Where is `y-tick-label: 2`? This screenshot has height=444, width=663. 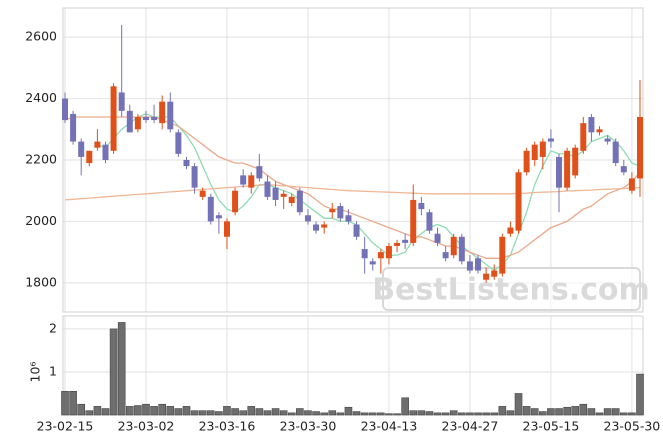 y-tick-label: 2 is located at coordinates (53, 327).